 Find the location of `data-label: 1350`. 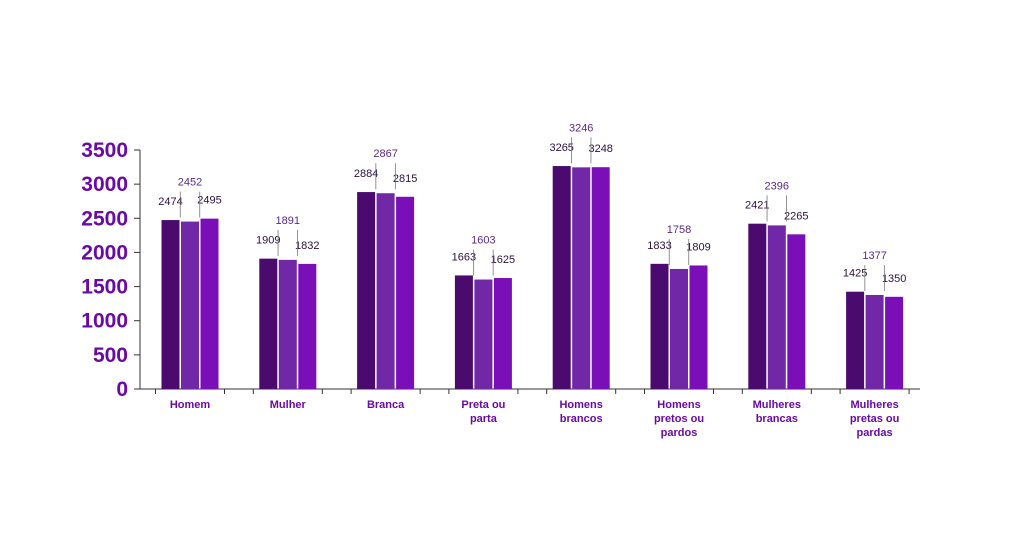

data-label: 1350 is located at coordinates (894, 279).